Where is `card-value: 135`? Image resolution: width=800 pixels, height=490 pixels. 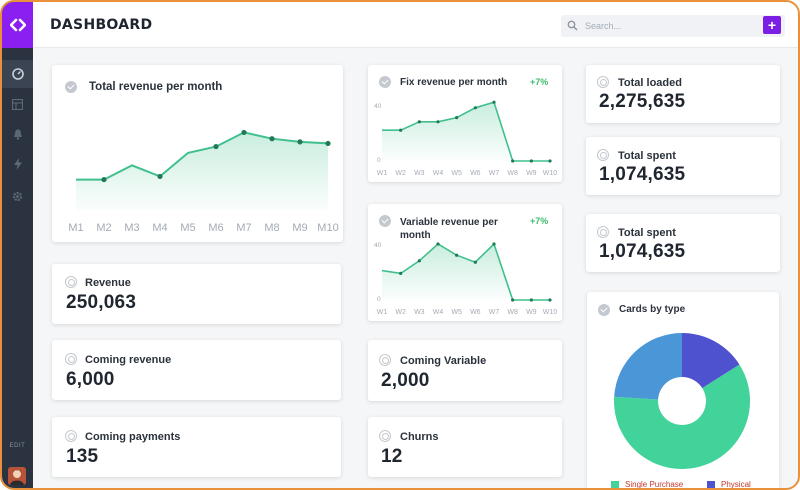 card-value: 135 is located at coordinates (82, 456).